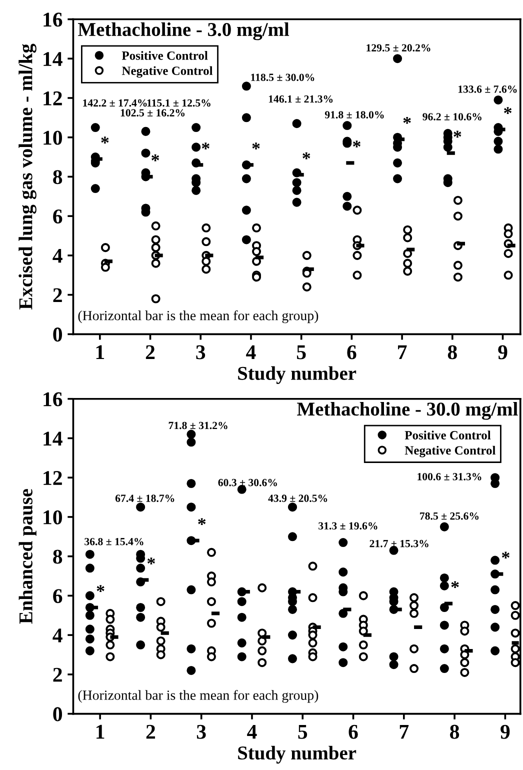 Image resolution: width=523 pixels, height=770 pixels. Describe the element at coordinates (452, 116) in the screenshot. I see `annotation: 96.2 ± 10.6%` at that location.